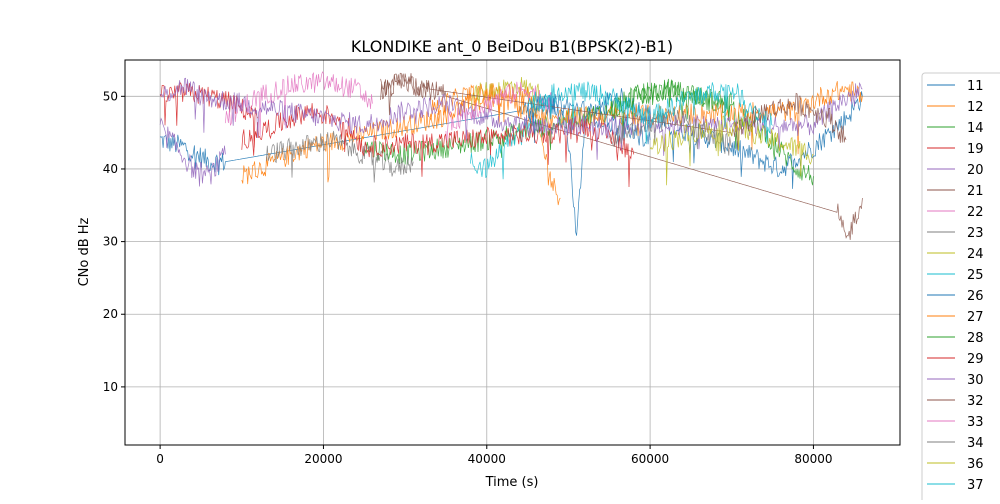 Image resolution: width=1000 pixels, height=504 pixels. I want to click on legend-label: 32, so click(975, 401).